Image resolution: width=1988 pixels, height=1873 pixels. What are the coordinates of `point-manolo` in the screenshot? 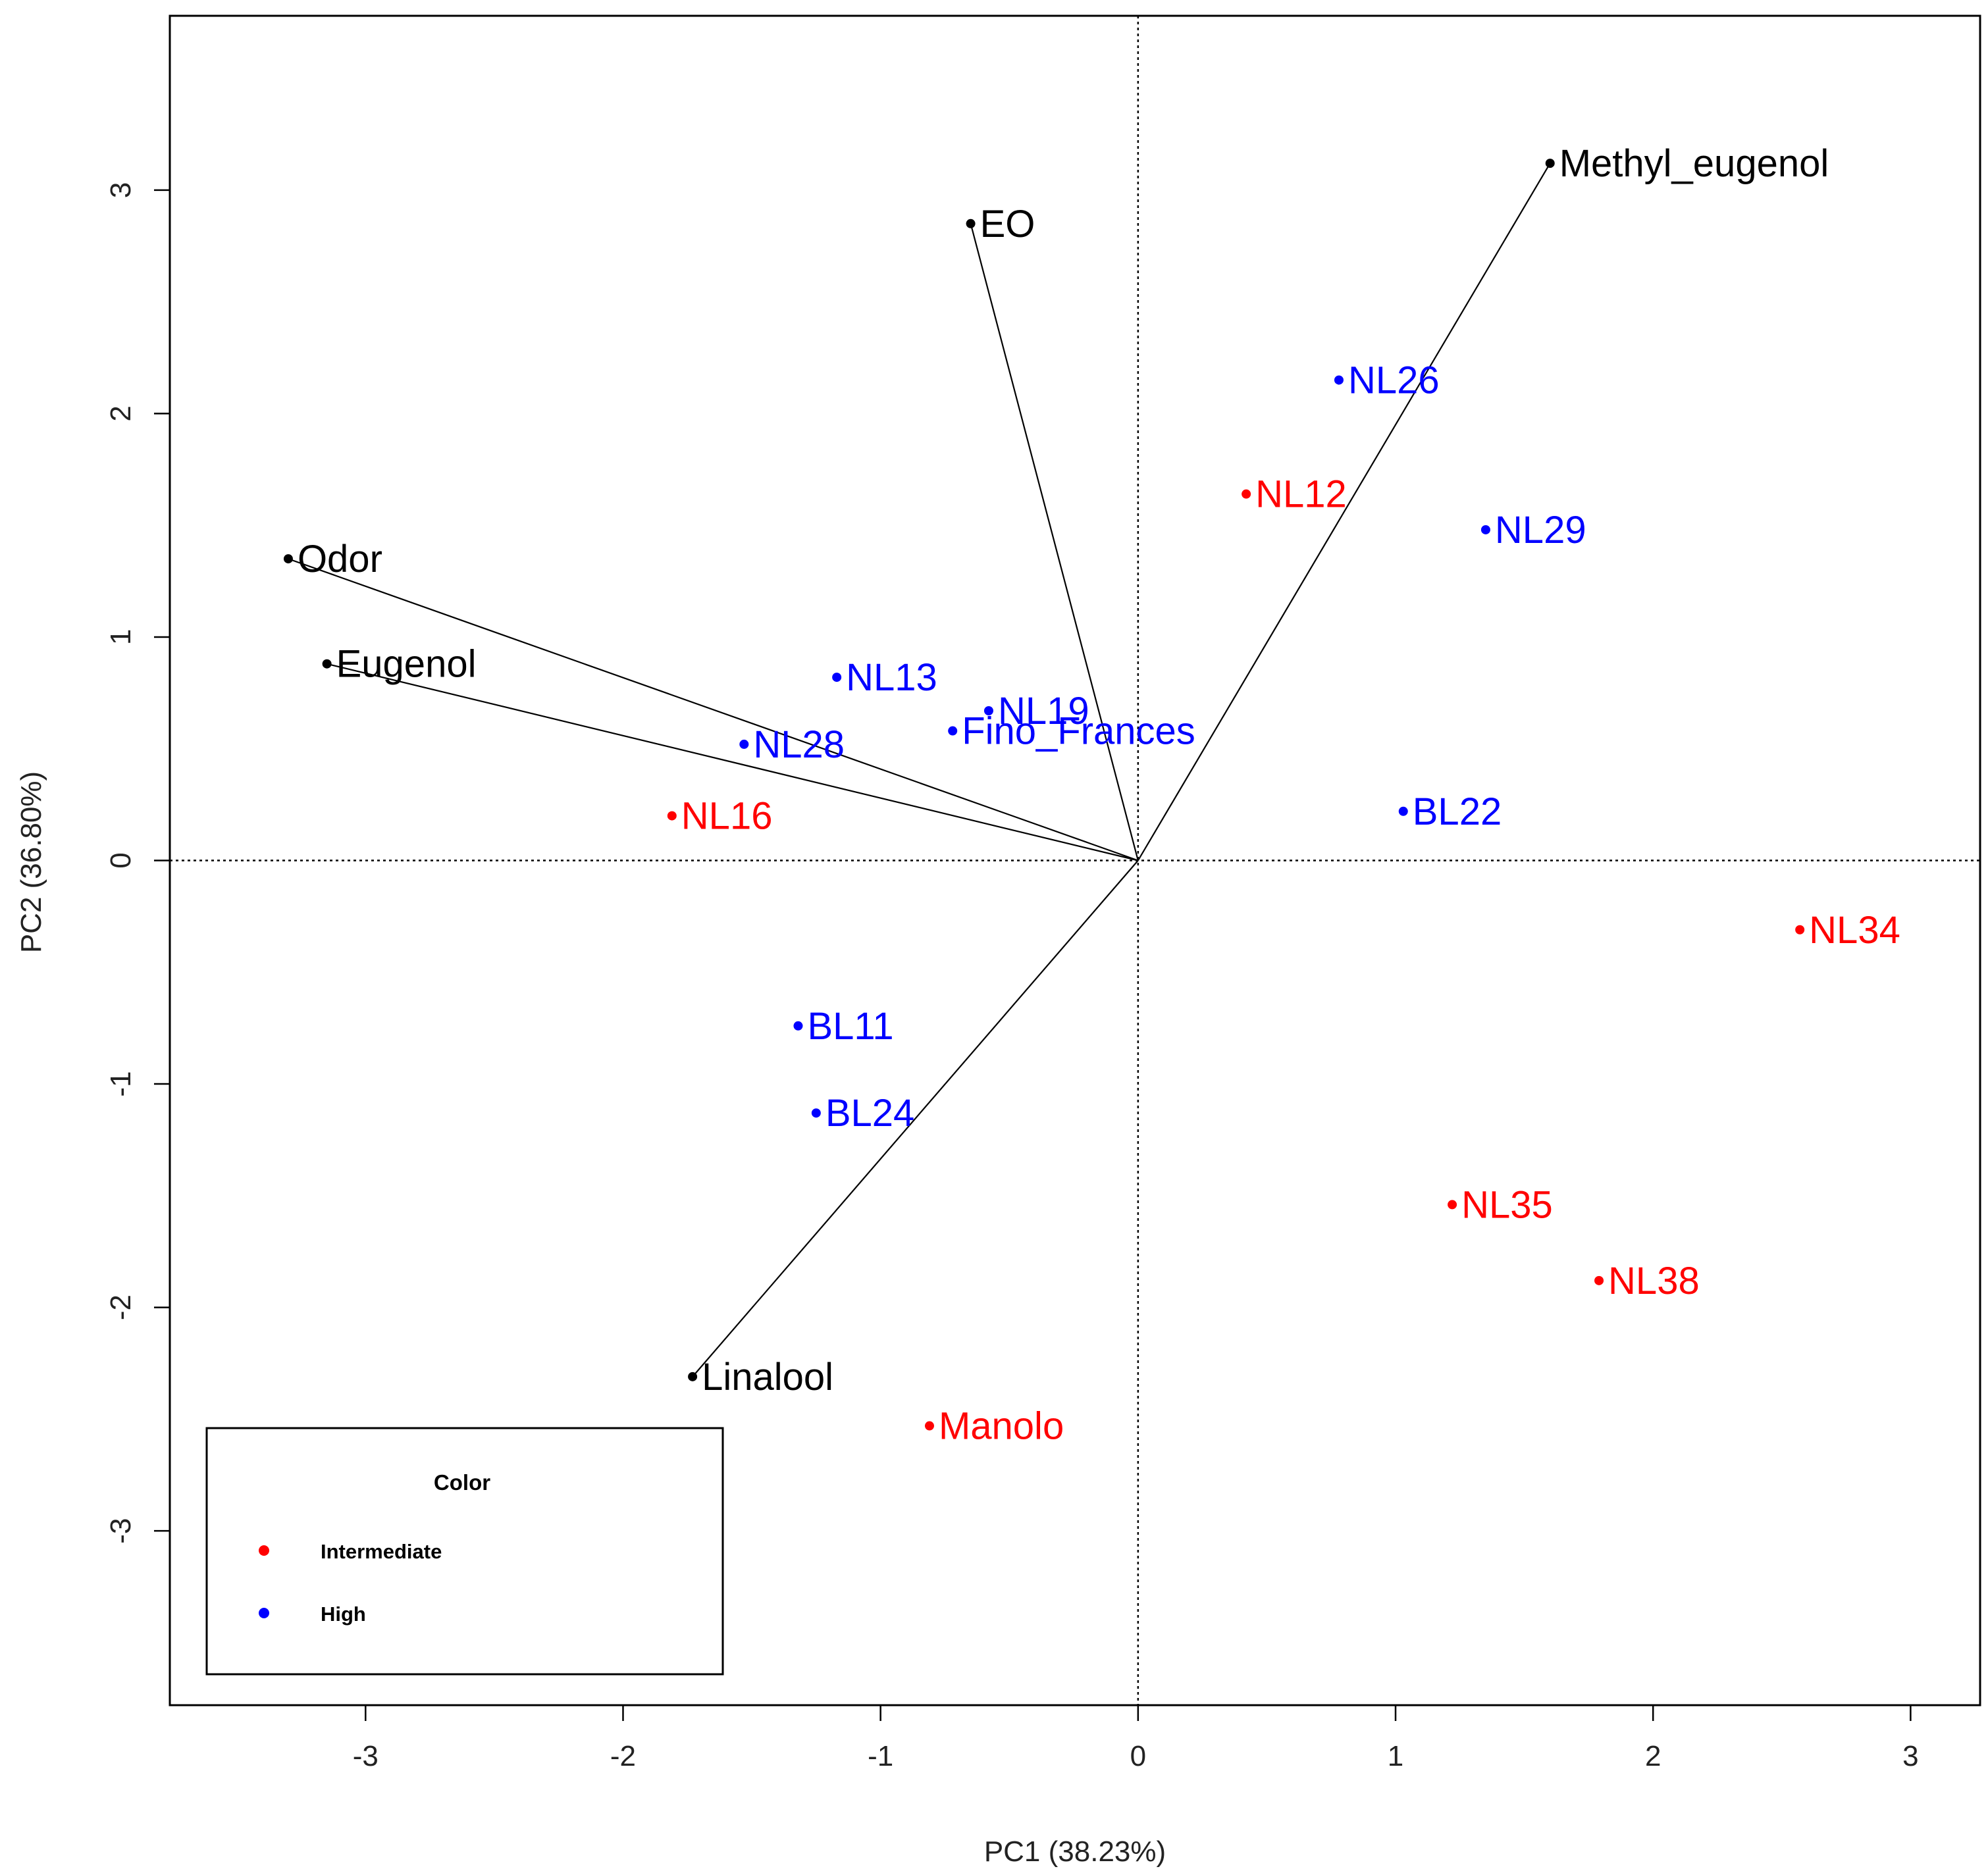 It's located at (929, 1426).